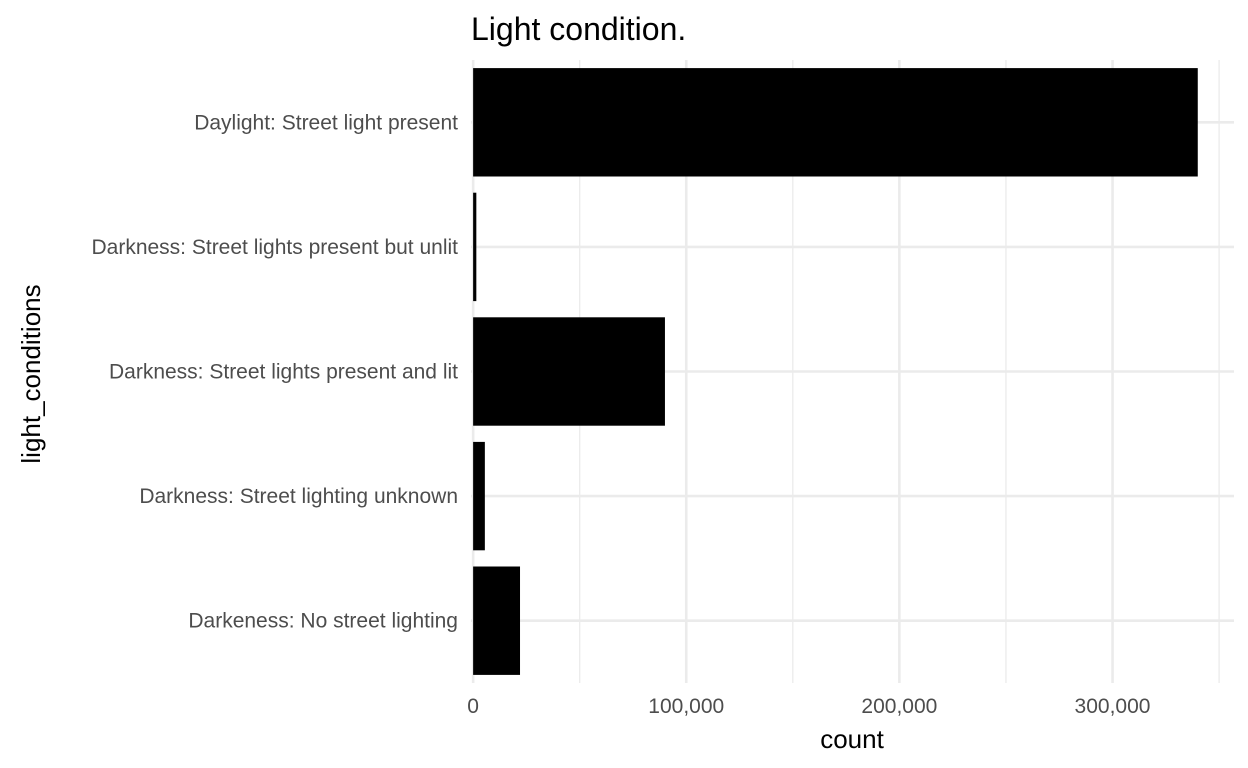  Describe the element at coordinates (1113, 706) in the screenshot. I see `x-tick-label: 300,000` at that location.